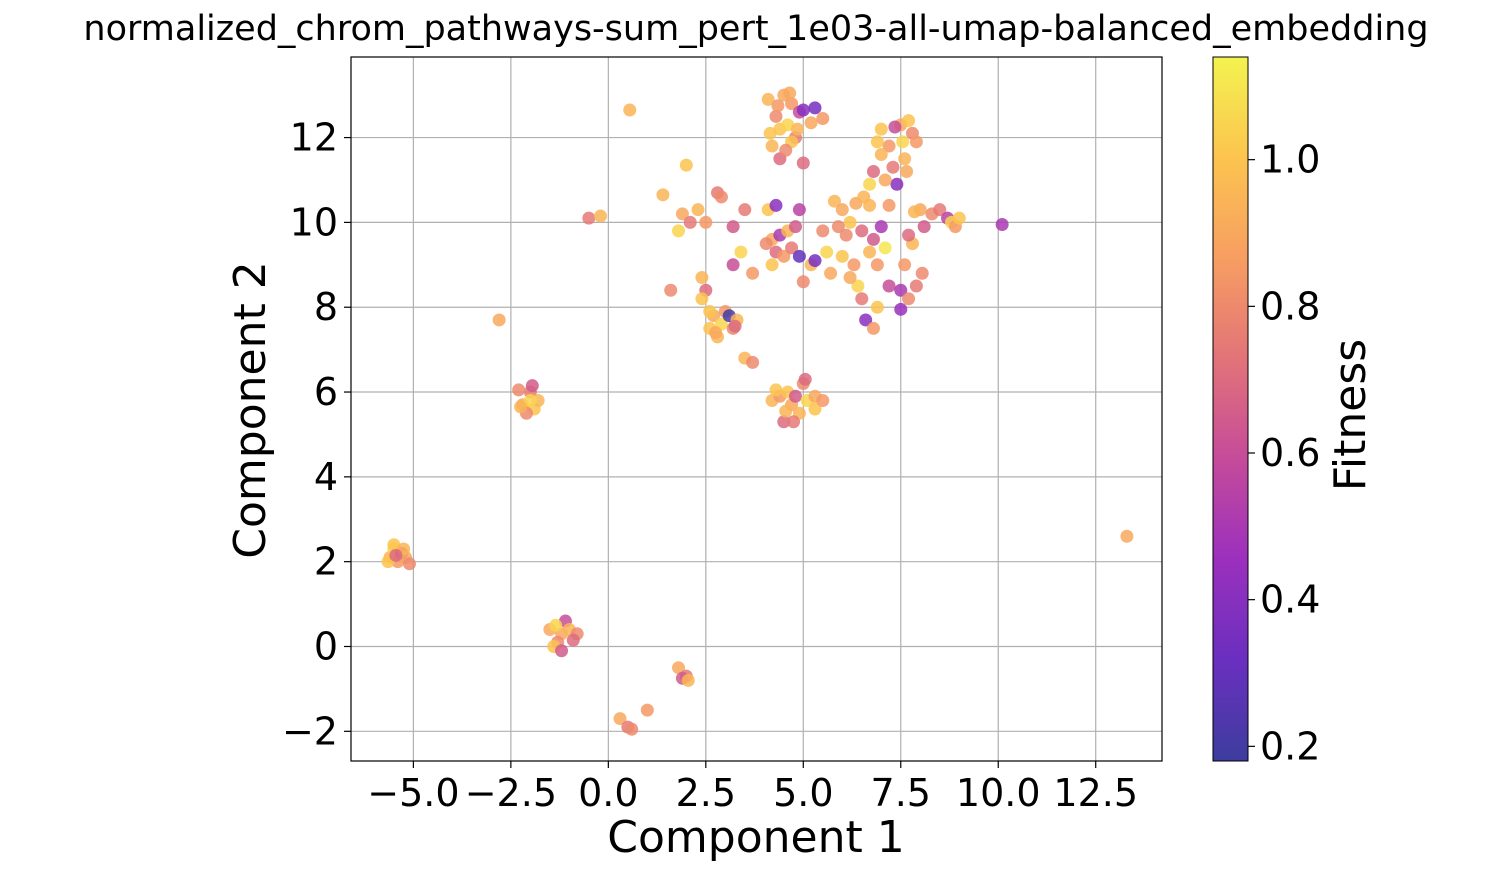  What do you see at coordinates (326, 562) in the screenshot?
I see `y-tick-label: 2` at bounding box center [326, 562].